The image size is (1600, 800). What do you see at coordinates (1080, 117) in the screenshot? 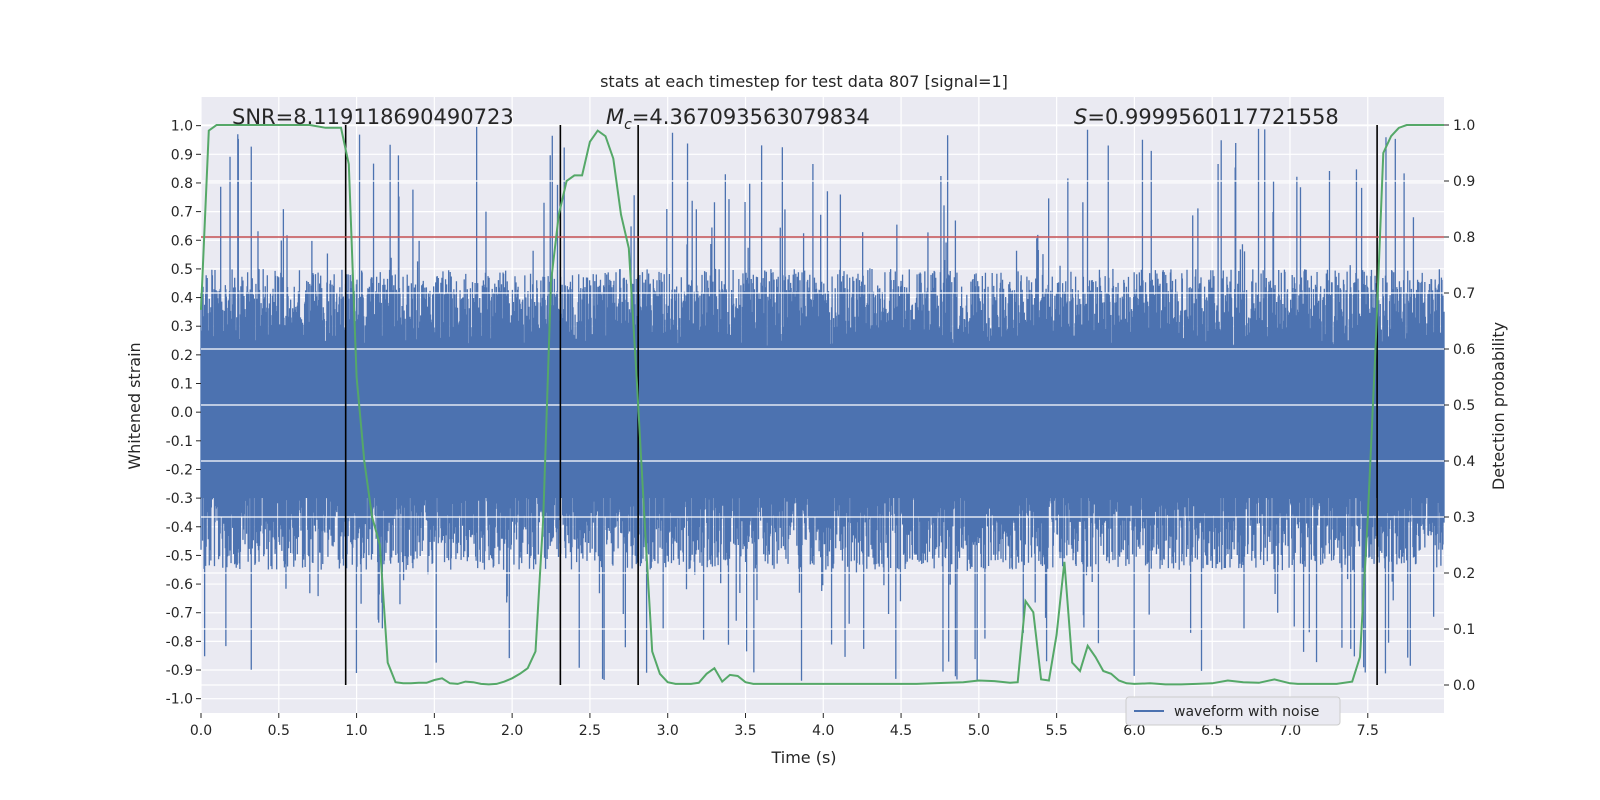
I see `s-symbol: S` at bounding box center [1080, 117].